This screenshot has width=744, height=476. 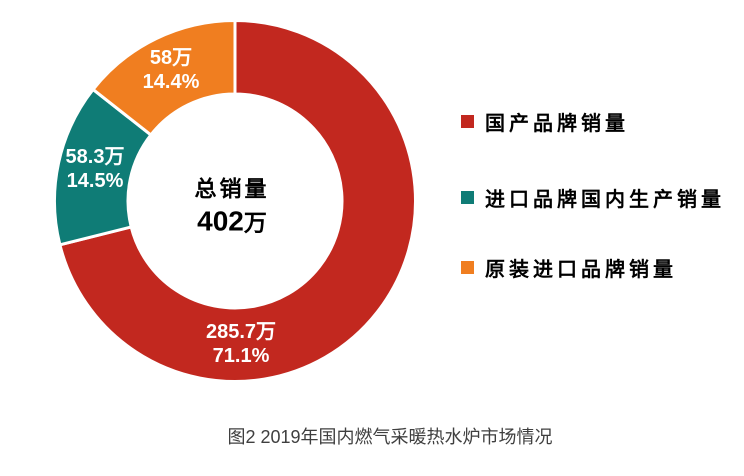 I want to click on slice-percent: 14.4%, so click(x=171, y=82).